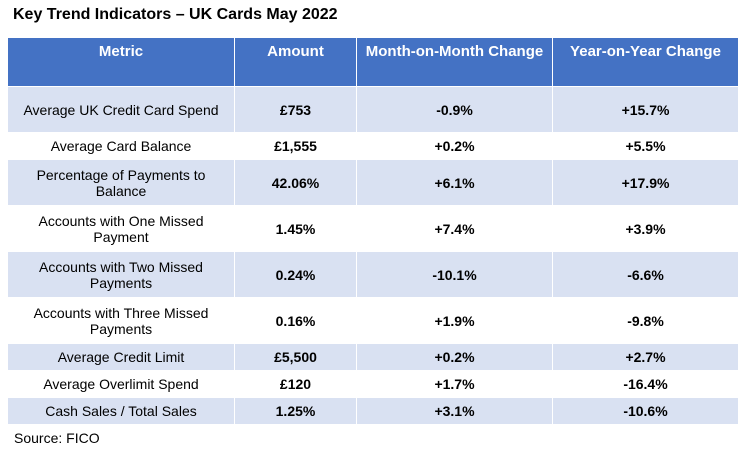 This screenshot has height=455, width=755. I want to click on metric-cell: Average Credit Limit, so click(121, 357).